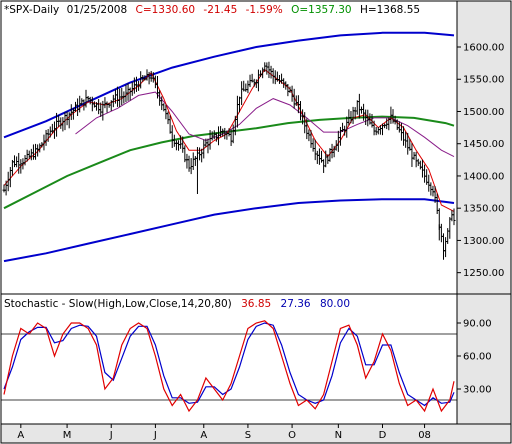 The height and width of the screenshot is (444, 512). What do you see at coordinates (256, 304) in the screenshot?
I see `stoch-k-value: 36.85` at bounding box center [256, 304].